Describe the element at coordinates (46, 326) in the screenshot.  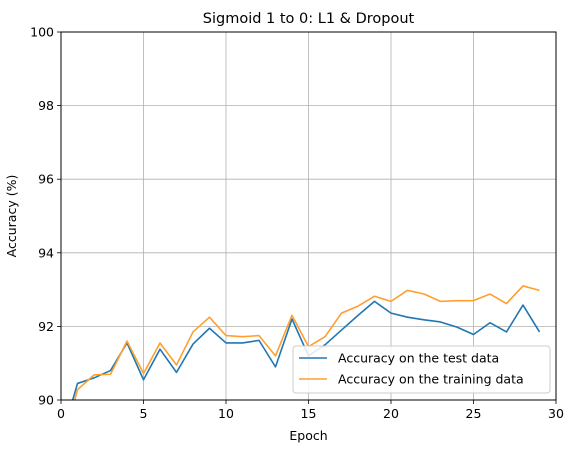
I see `y-tick-label: 92` at that location.